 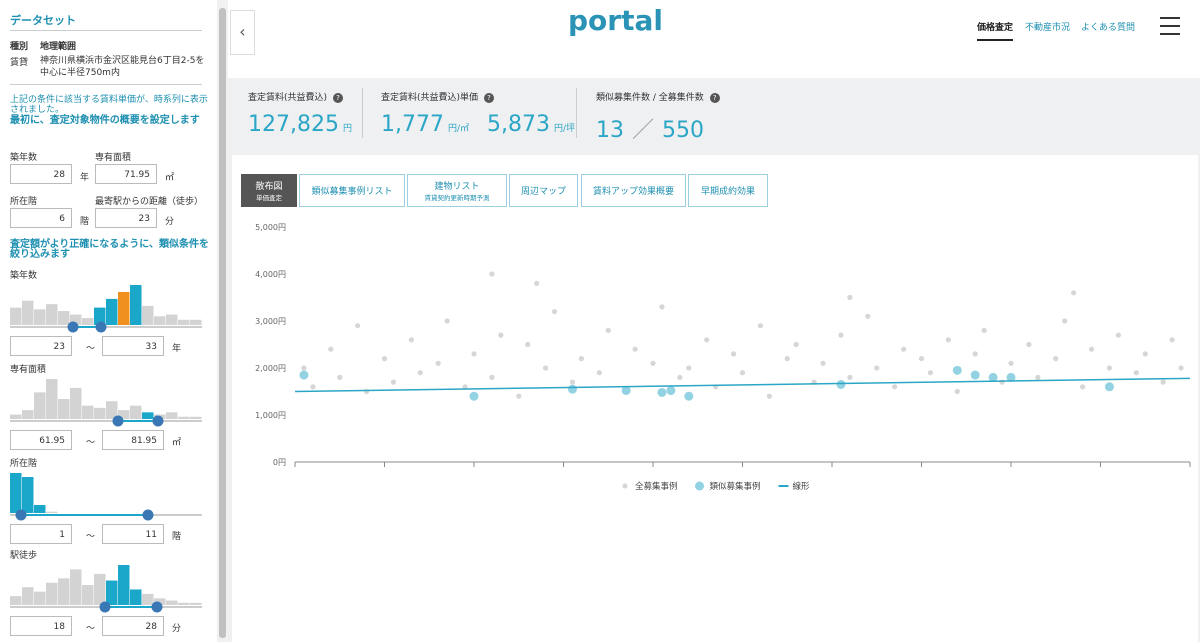 What do you see at coordinates (41, 440) in the screenshot?
I see `range-min-input: 61.95` at bounding box center [41, 440].